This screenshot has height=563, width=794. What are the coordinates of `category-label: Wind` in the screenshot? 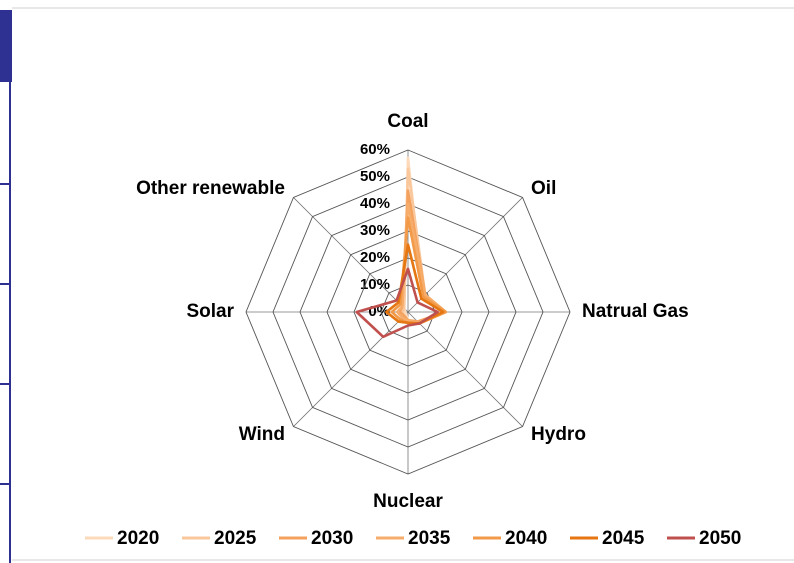 It's located at (262, 434).